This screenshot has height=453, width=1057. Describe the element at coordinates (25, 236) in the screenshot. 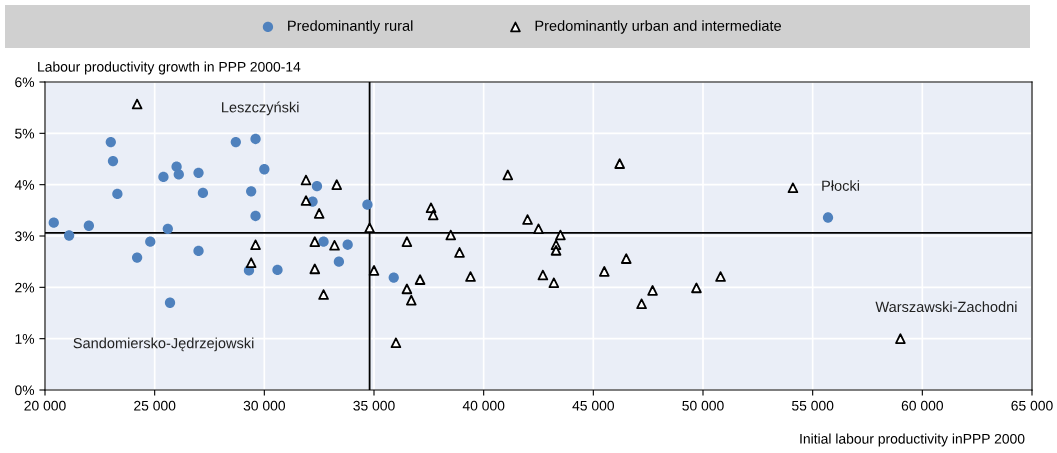

I see `y-tick-label: 3%` at that location.